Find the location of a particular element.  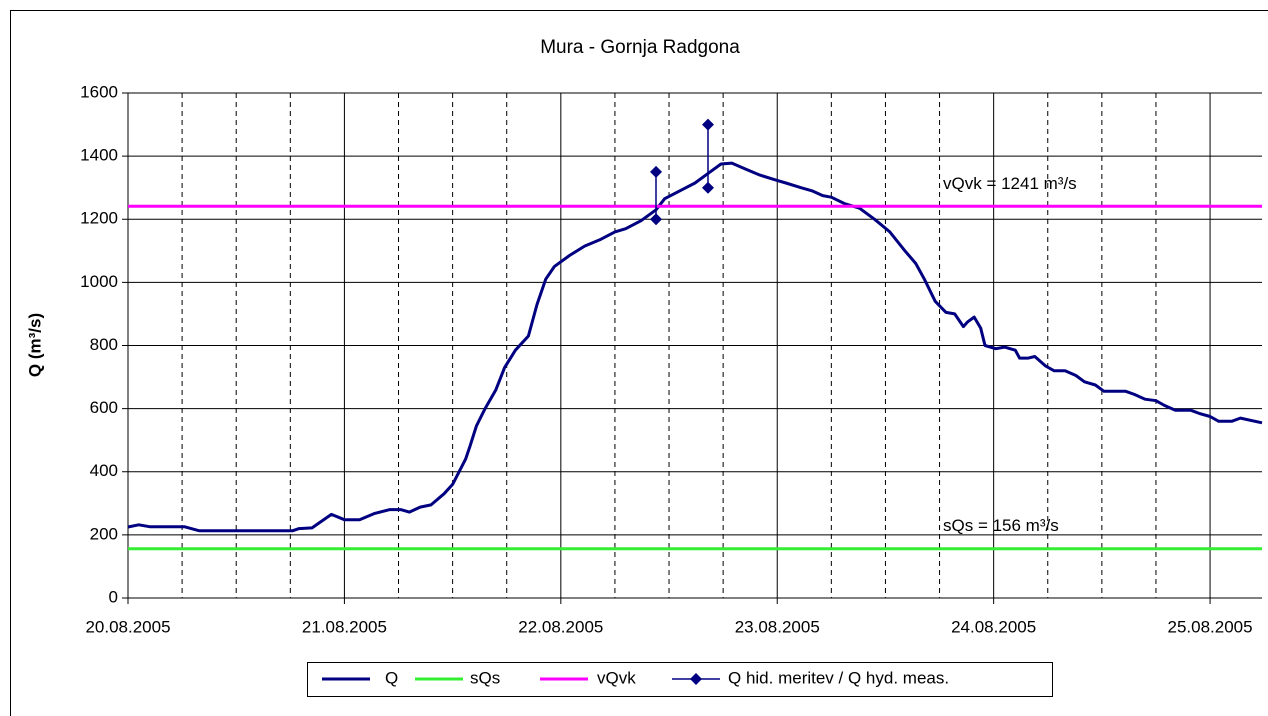

y-tick-label: 1600 is located at coordinates (99, 91).